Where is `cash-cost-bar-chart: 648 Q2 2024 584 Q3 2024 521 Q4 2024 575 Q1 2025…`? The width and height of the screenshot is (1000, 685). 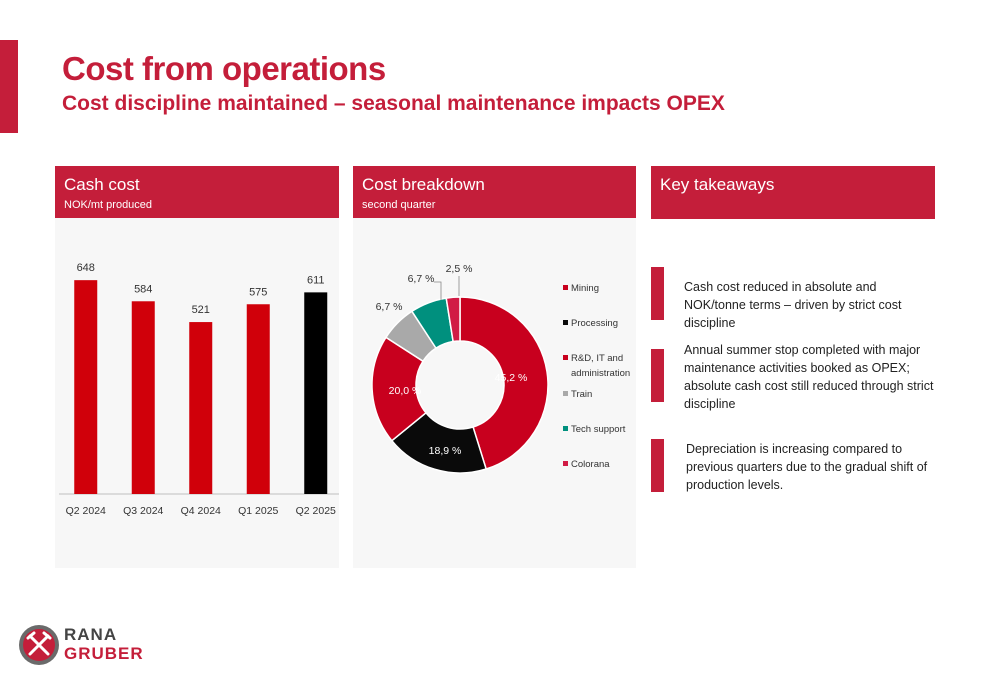
cash-cost-bar-chart: 648 Q2 2024 584 Q3 2024 521 Q4 2024 575 Q1 2025… is located at coordinates (201, 389).